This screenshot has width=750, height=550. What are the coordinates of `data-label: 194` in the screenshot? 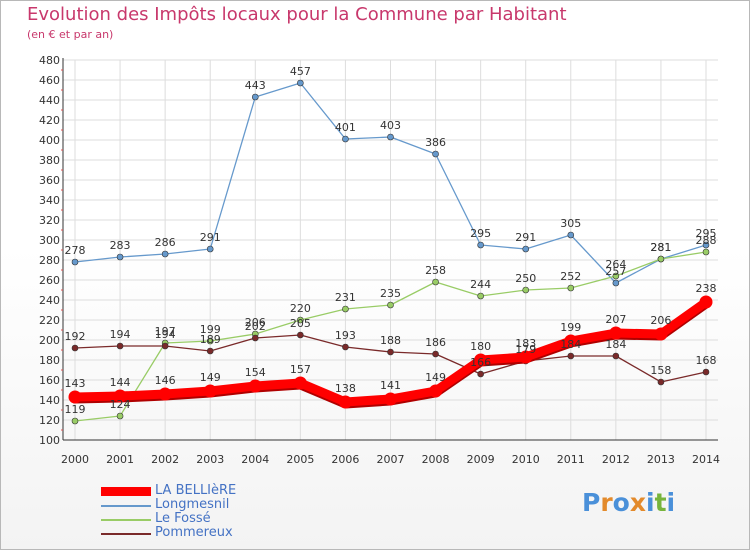 It's located at (165, 334).